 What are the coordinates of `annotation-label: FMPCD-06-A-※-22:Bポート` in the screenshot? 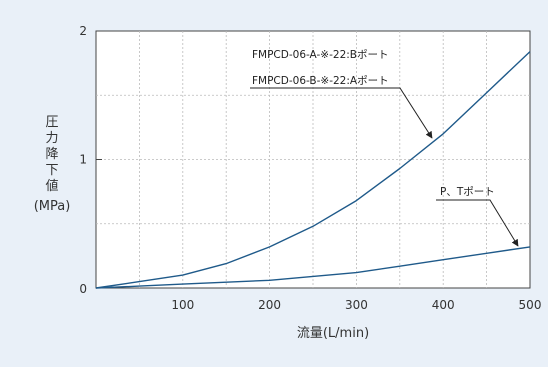 It's located at (320, 55).